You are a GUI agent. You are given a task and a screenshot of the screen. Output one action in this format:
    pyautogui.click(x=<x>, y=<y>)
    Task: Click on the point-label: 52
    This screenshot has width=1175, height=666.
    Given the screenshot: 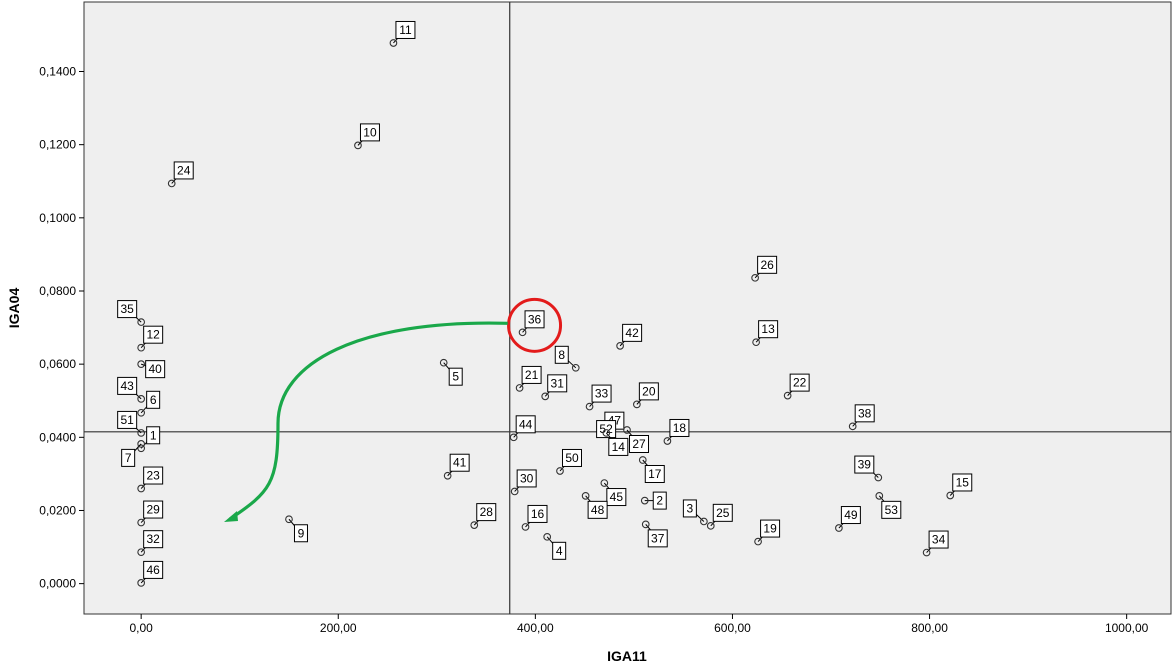 What is the action you would take?
    pyautogui.click(x=606, y=429)
    